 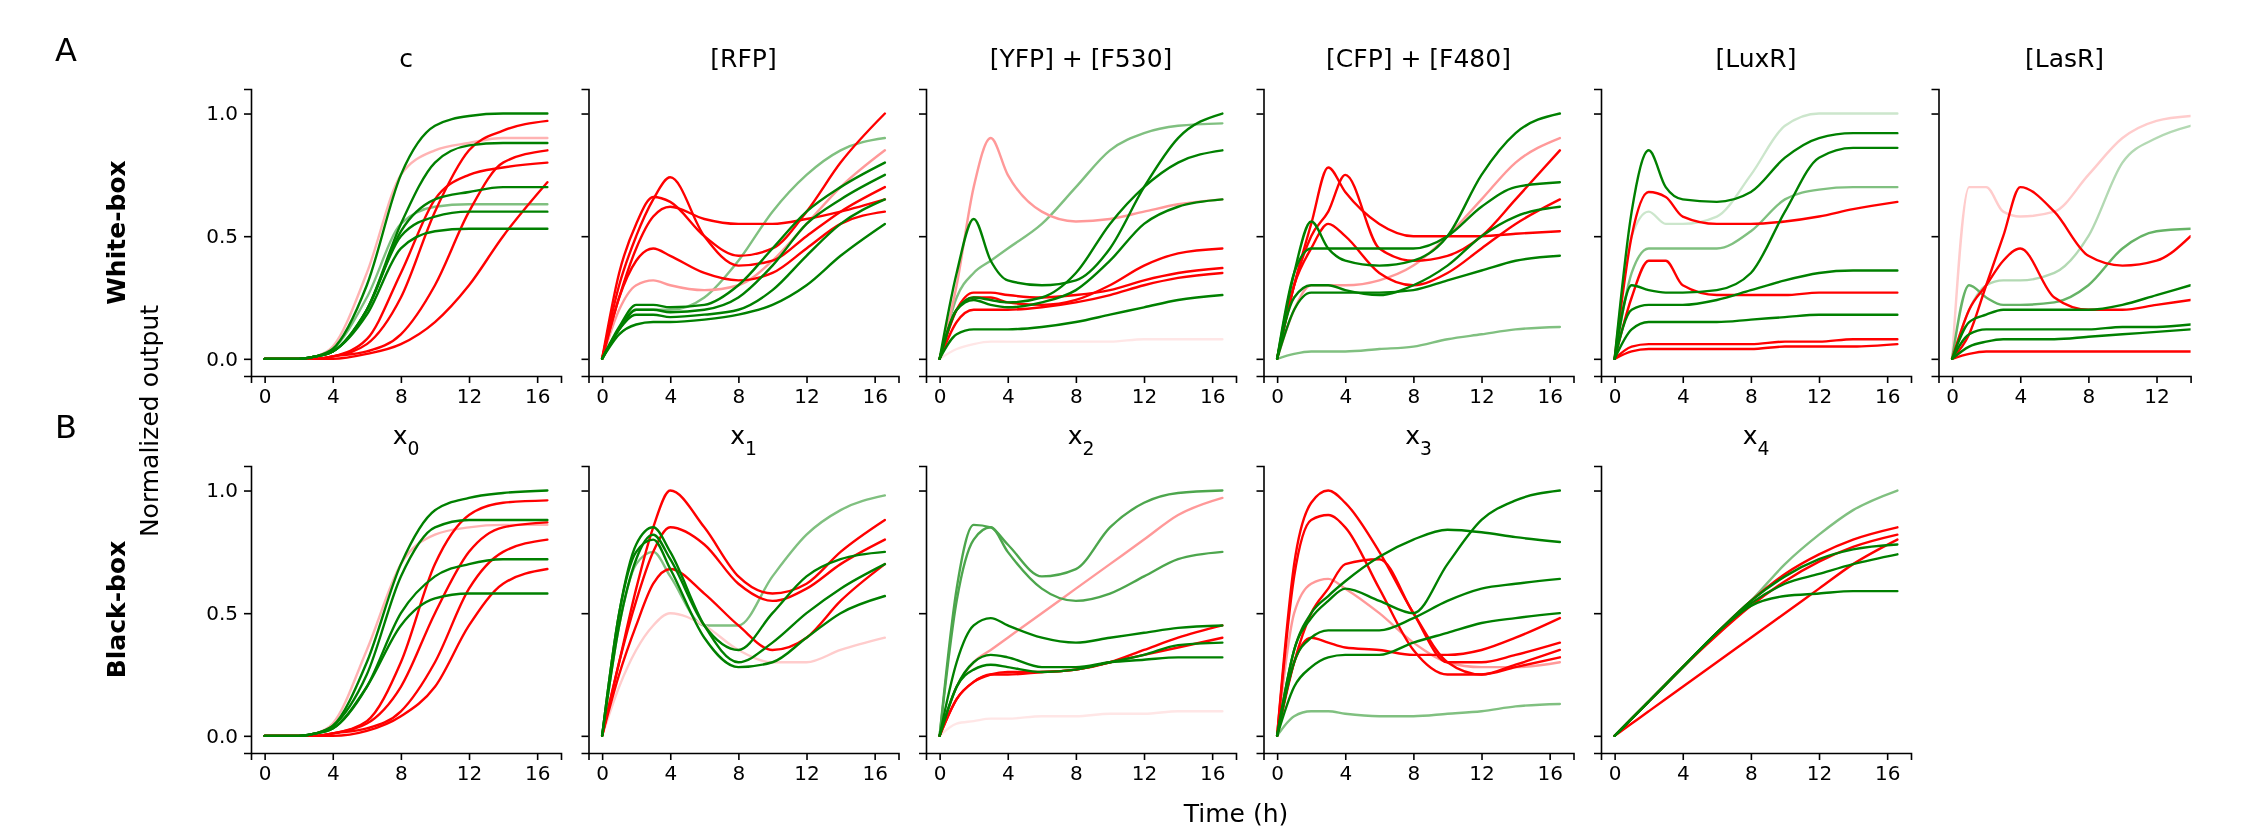 What do you see at coordinates (66, 427) in the screenshot?
I see `text: B` at bounding box center [66, 427].